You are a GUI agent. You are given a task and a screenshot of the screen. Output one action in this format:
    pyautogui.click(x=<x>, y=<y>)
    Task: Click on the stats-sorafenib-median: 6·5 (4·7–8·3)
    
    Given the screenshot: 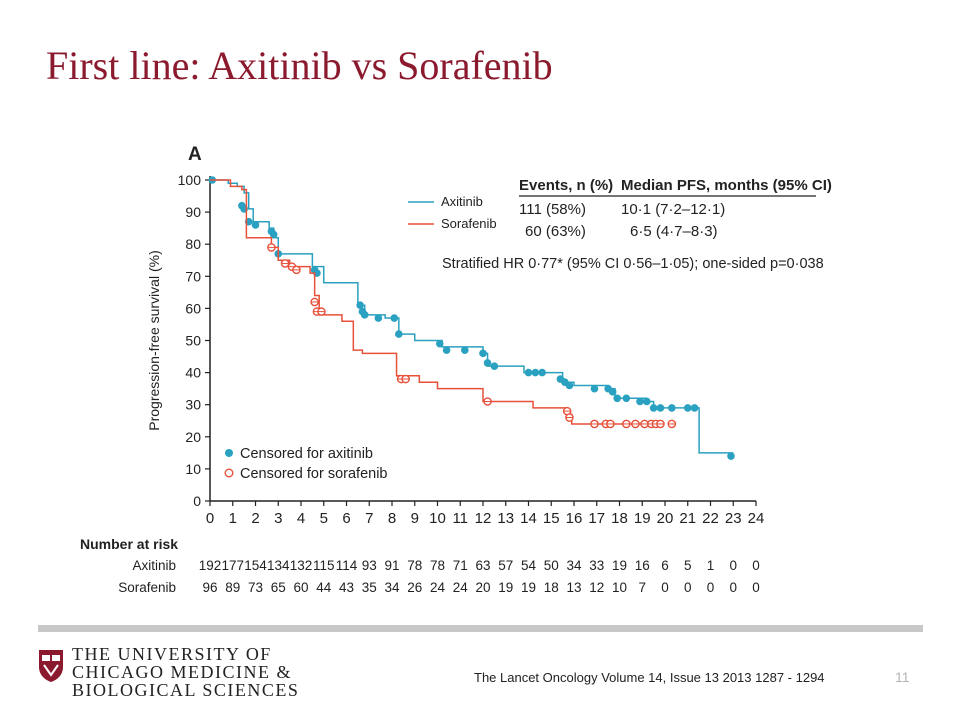 What is the action you would take?
    pyautogui.click(x=674, y=231)
    